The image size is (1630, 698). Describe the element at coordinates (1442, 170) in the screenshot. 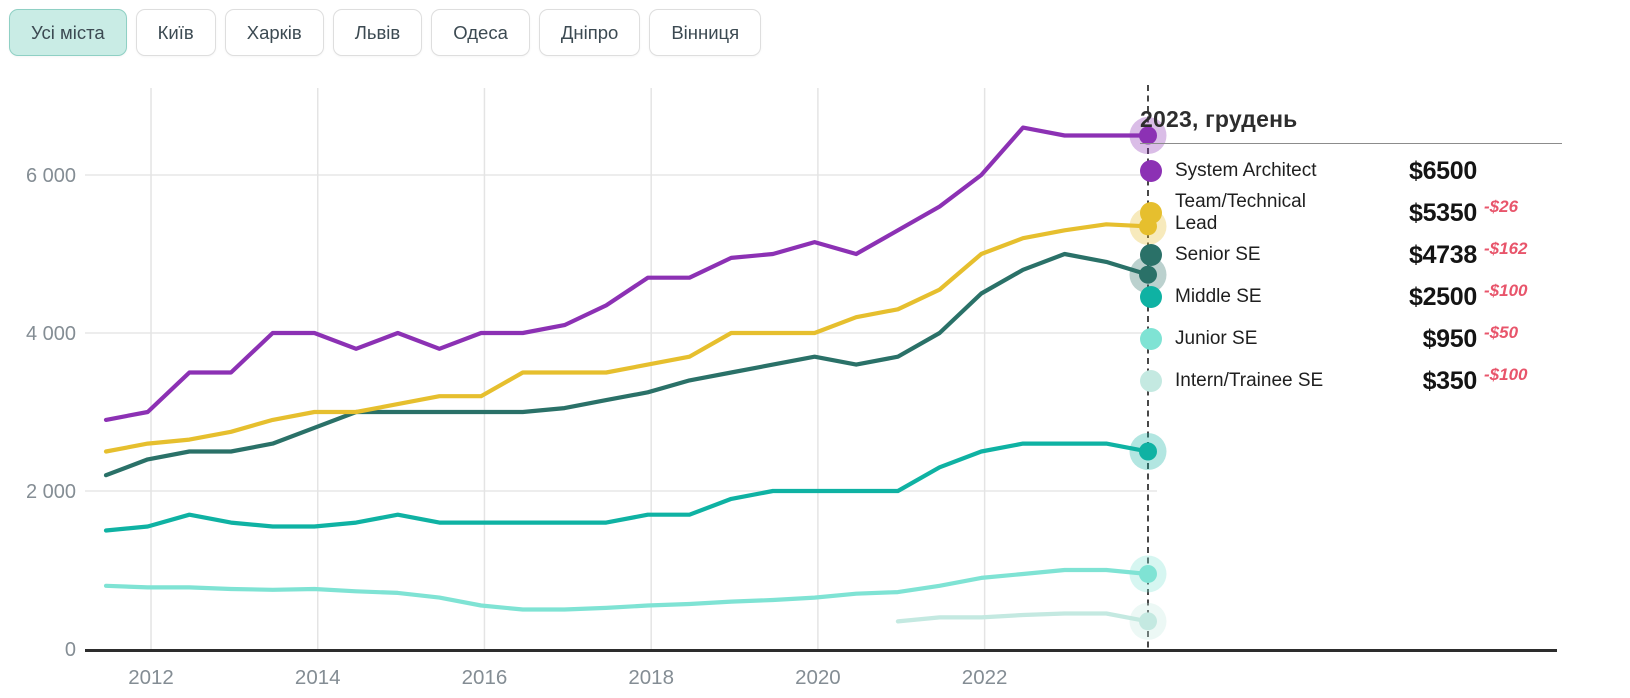

I see `series-value: $6500` at that location.